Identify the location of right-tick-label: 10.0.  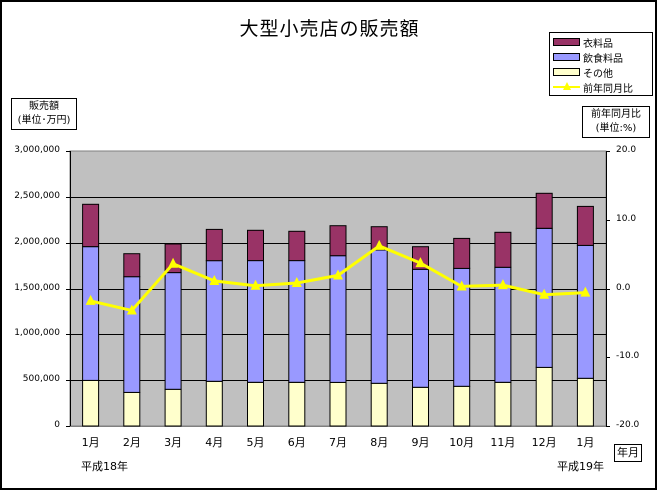
(626, 218).